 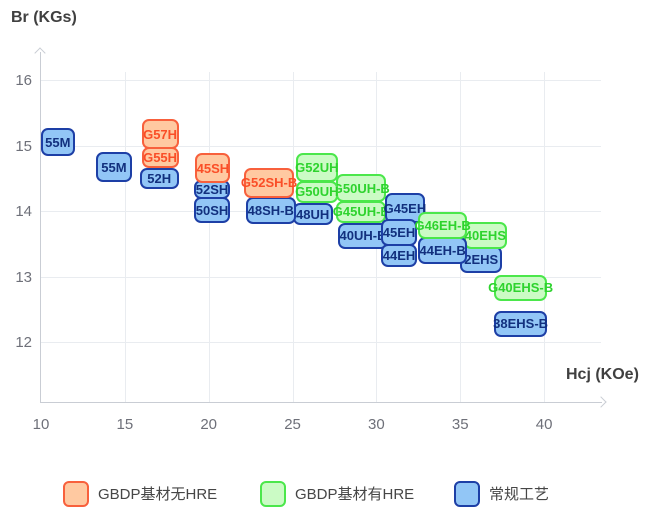 I want to click on grade-box-G57H: G57H, so click(x=160, y=134).